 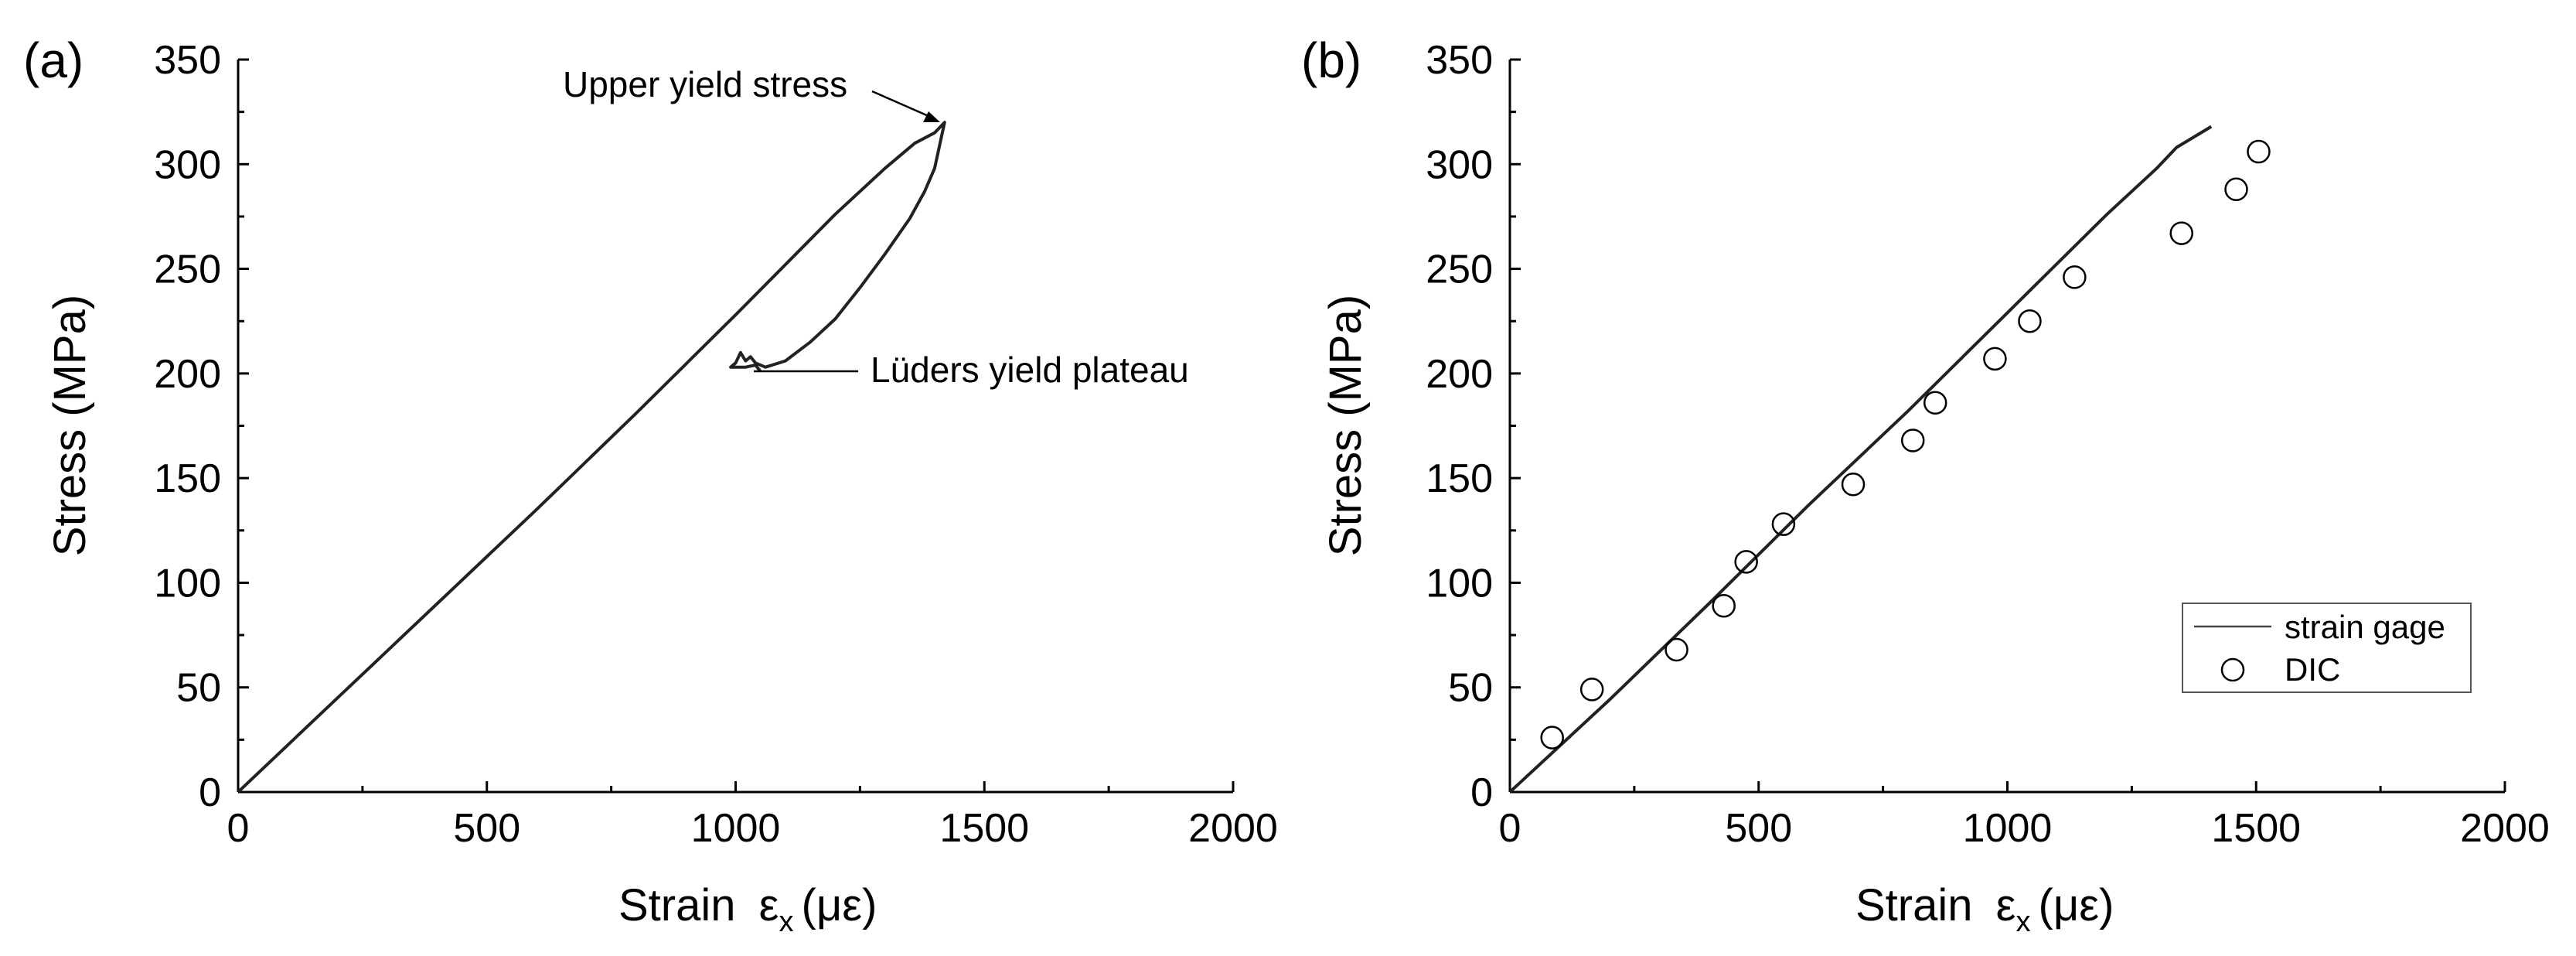 I want to click on annotation-upper-yield-stress: Upper yield stress, so click(x=705, y=84).